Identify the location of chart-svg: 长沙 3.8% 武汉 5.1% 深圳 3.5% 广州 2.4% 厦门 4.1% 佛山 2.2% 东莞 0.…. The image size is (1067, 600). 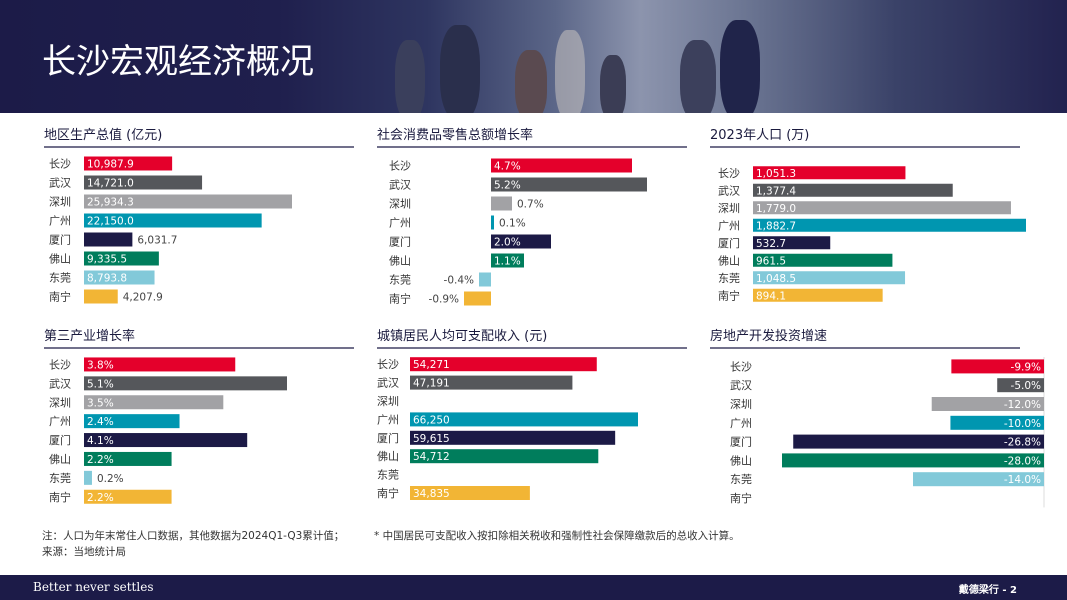
(199, 425).